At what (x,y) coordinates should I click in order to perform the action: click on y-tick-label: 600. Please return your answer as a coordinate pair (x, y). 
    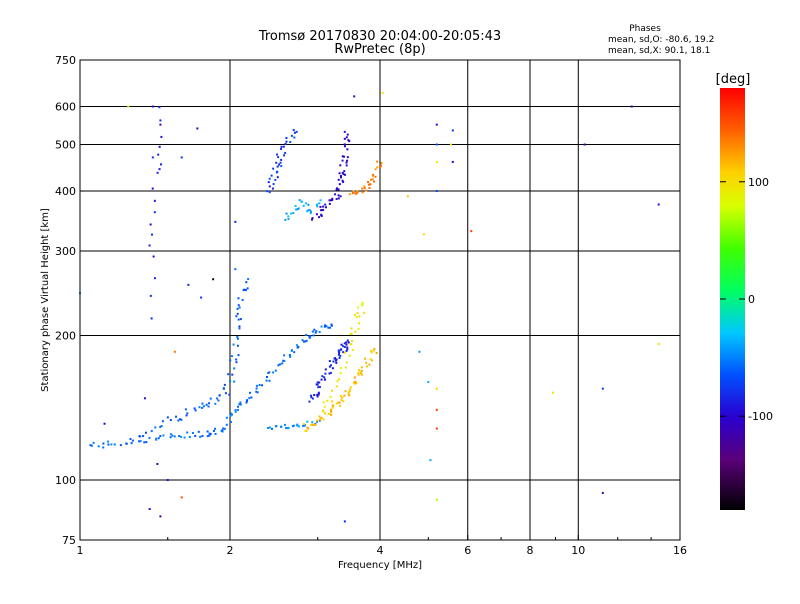
    Looking at the image, I should click on (65, 107).